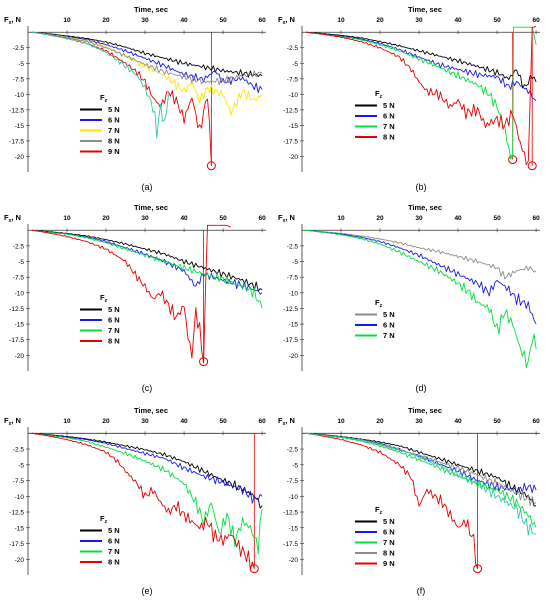 The height and width of the screenshot is (611, 550). Describe the element at coordinates (147, 388) in the screenshot. I see `panel-caption: (c)` at that location.